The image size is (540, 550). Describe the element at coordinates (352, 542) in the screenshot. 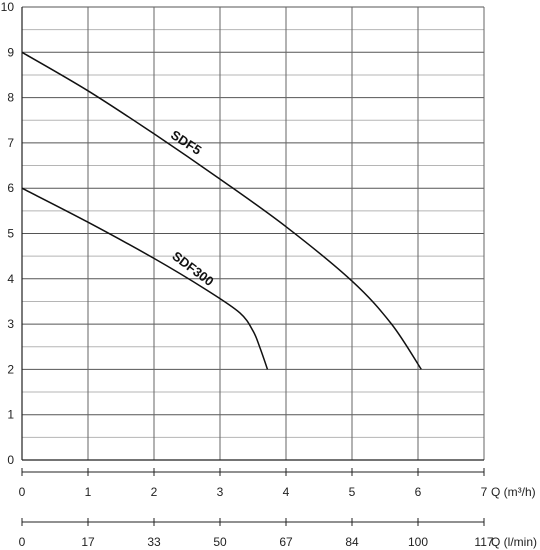

I see `x2-tick-label: 84` at that location.